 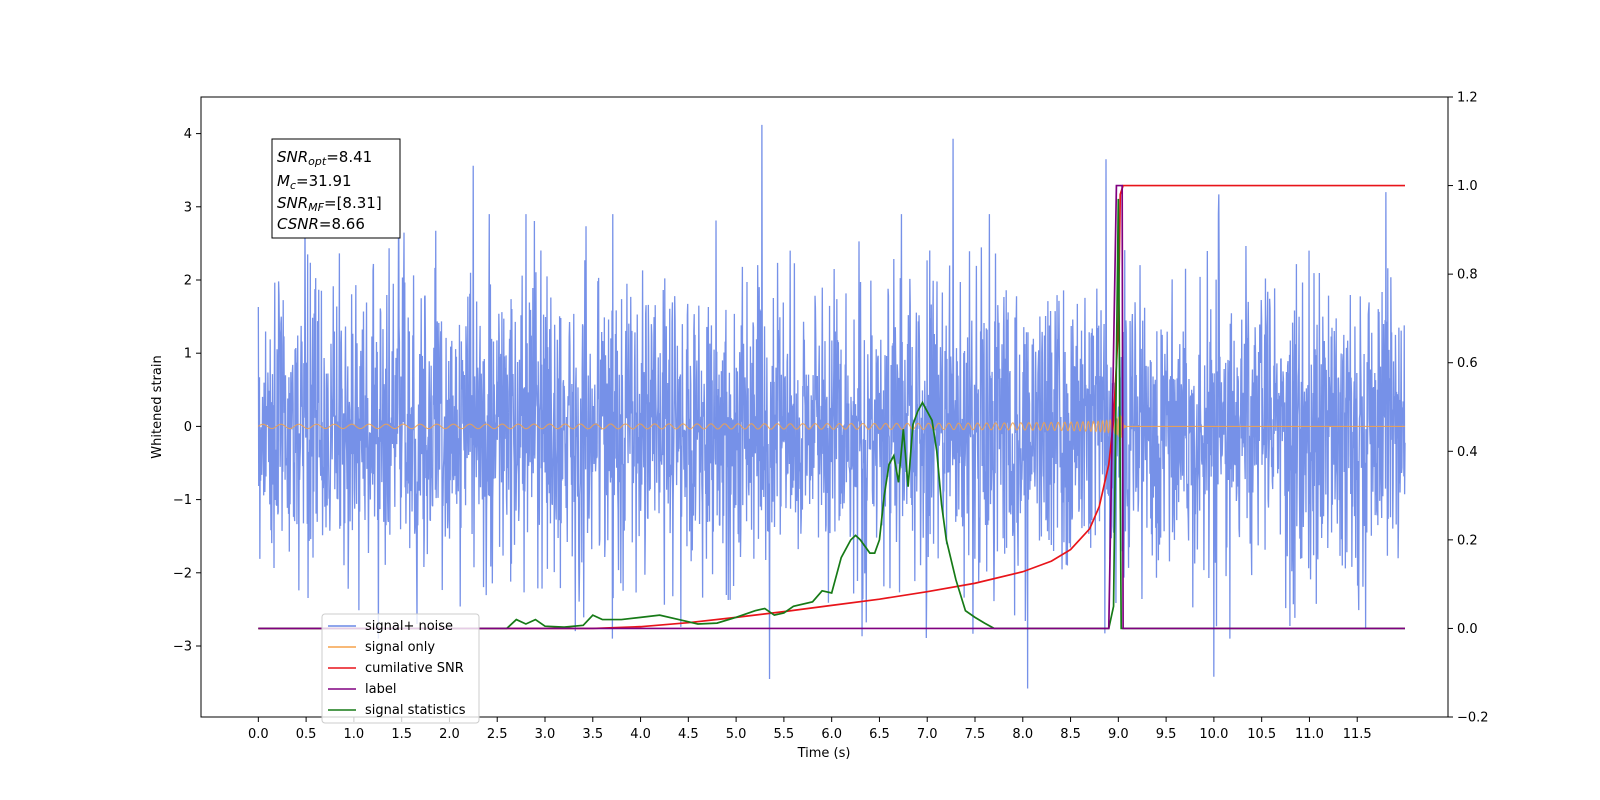 I want to click on x-tick-label: 0.5, so click(x=306, y=734).